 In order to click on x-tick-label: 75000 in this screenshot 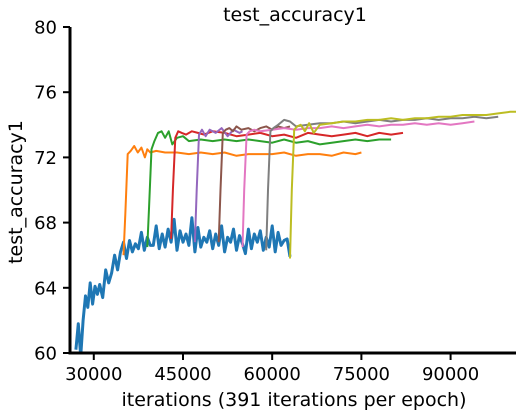, I will do `click(361, 374)`.